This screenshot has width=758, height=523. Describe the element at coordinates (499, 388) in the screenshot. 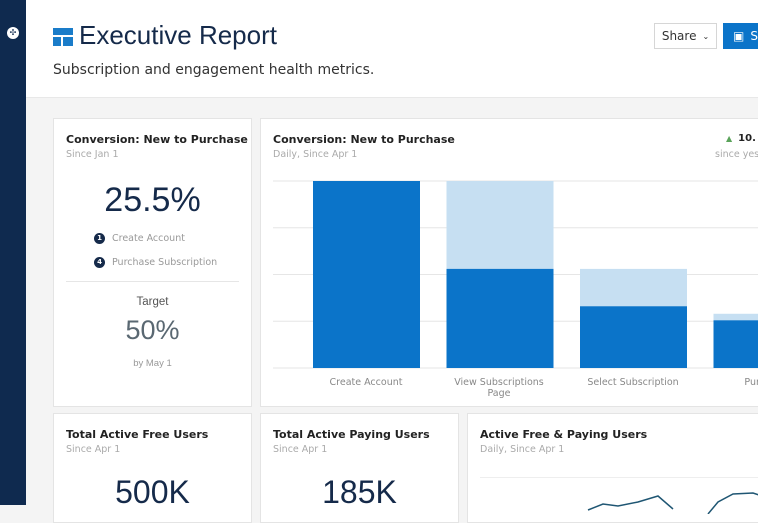

I see `x-tick-label: View Subscriptions Page` at that location.